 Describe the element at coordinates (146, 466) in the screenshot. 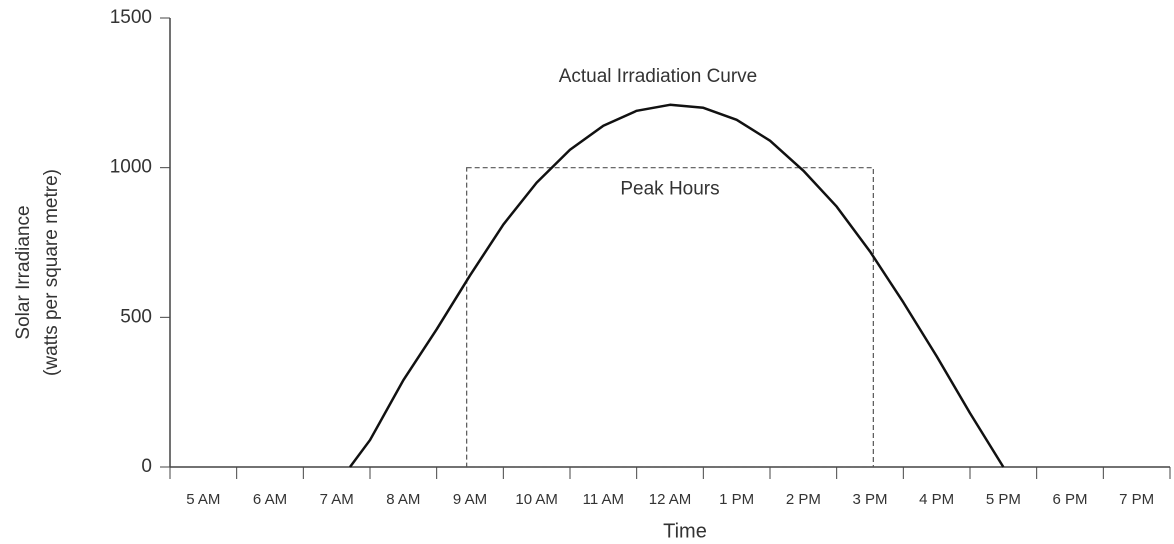

I see `y-tick-label: 0` at that location.